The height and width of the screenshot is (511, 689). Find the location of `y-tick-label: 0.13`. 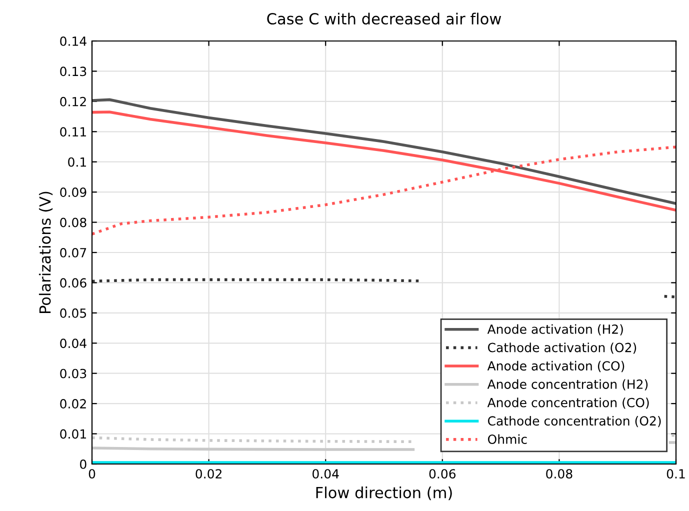

y-tick-label: 0.13 is located at coordinates (73, 71).